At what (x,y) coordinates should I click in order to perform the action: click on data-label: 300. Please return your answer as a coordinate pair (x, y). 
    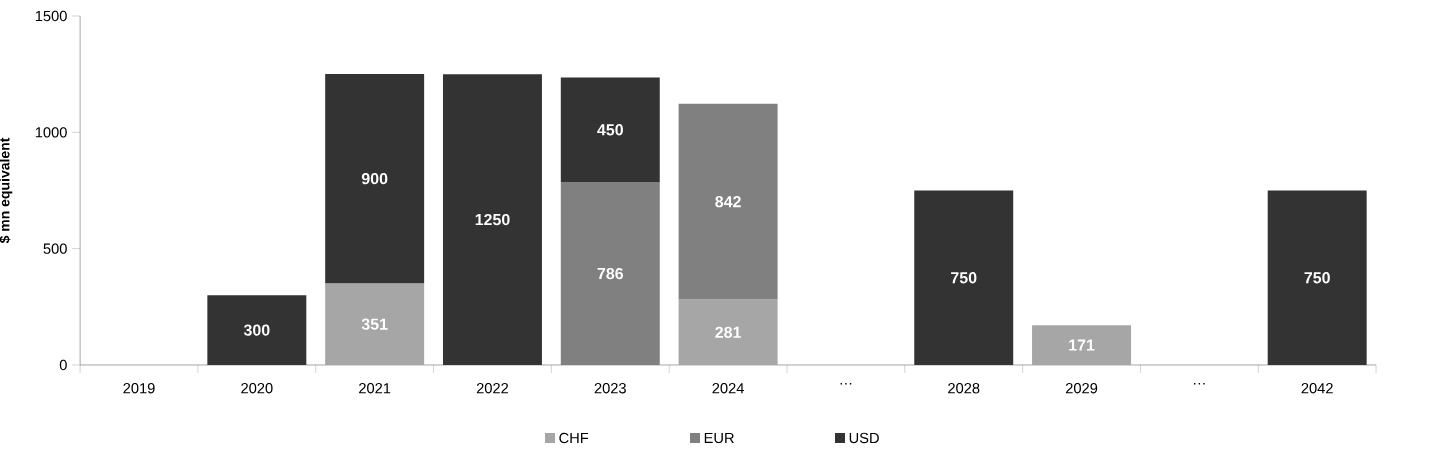
    Looking at the image, I should click on (256, 330).